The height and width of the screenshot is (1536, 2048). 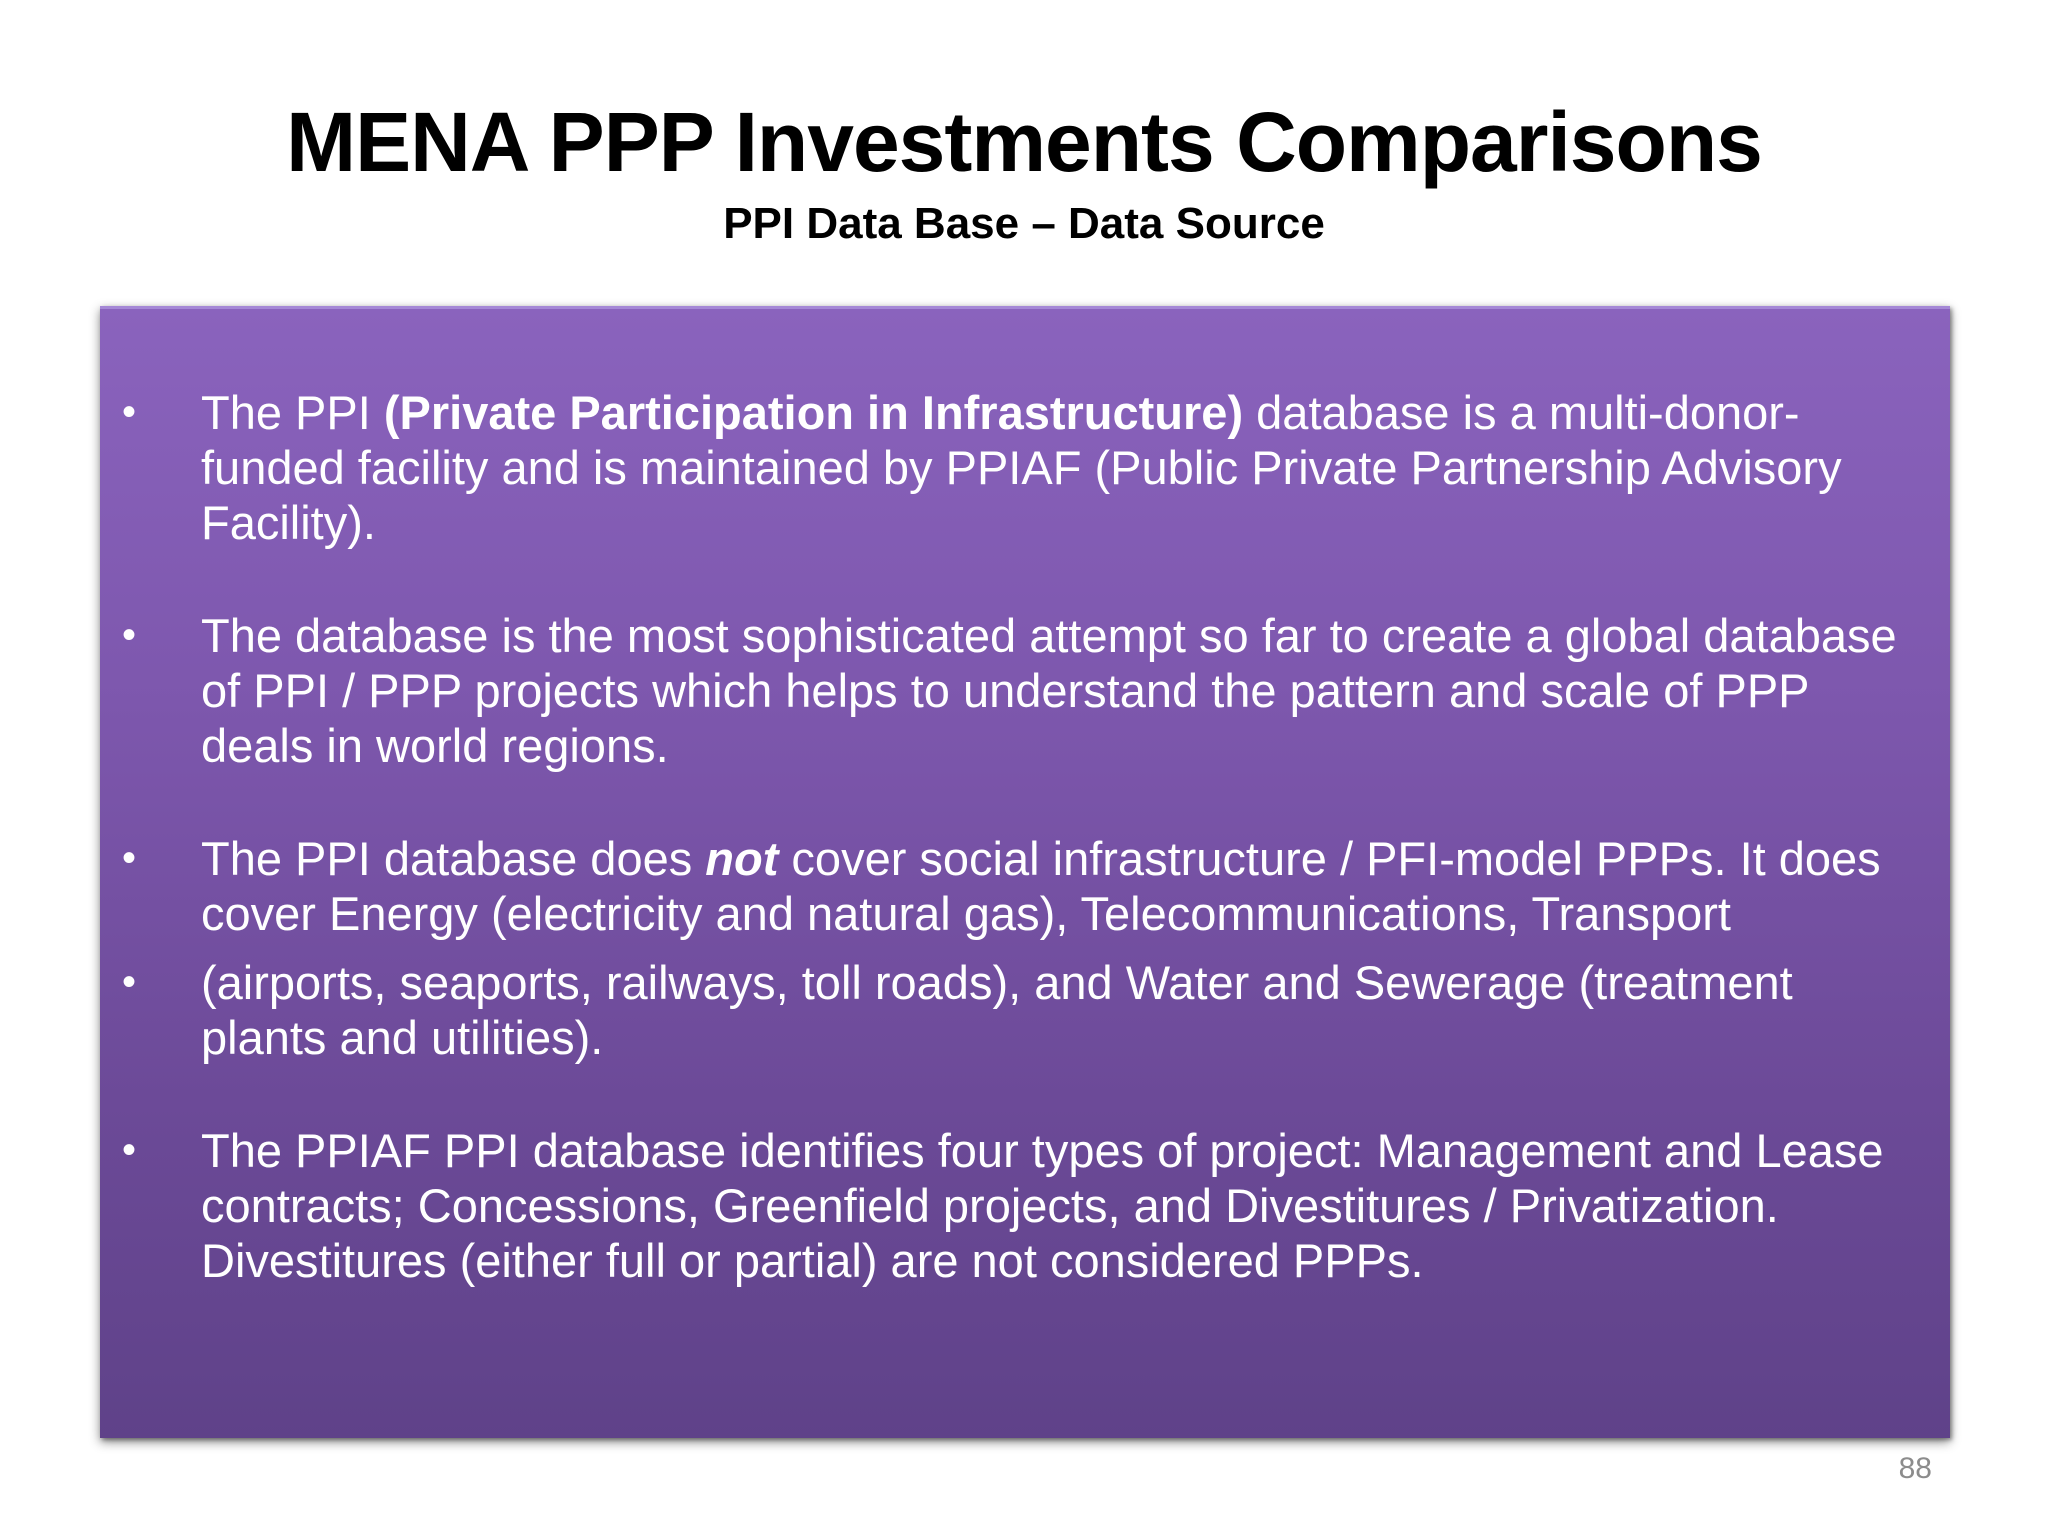 What do you see at coordinates (742, 858) in the screenshot?
I see `bullet-text-emphasis: not` at bounding box center [742, 858].